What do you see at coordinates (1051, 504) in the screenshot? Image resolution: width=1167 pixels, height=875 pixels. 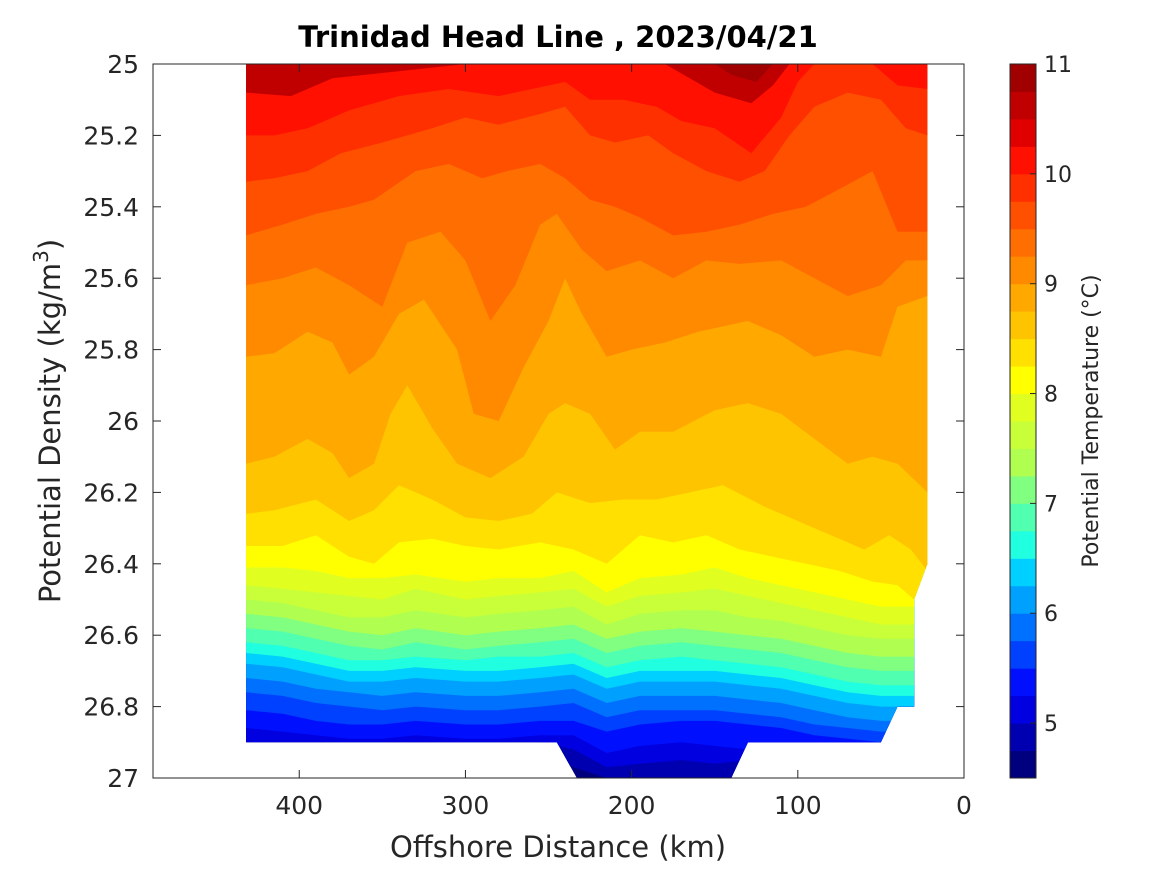 I see `colorbar-tick-label: 7` at bounding box center [1051, 504].